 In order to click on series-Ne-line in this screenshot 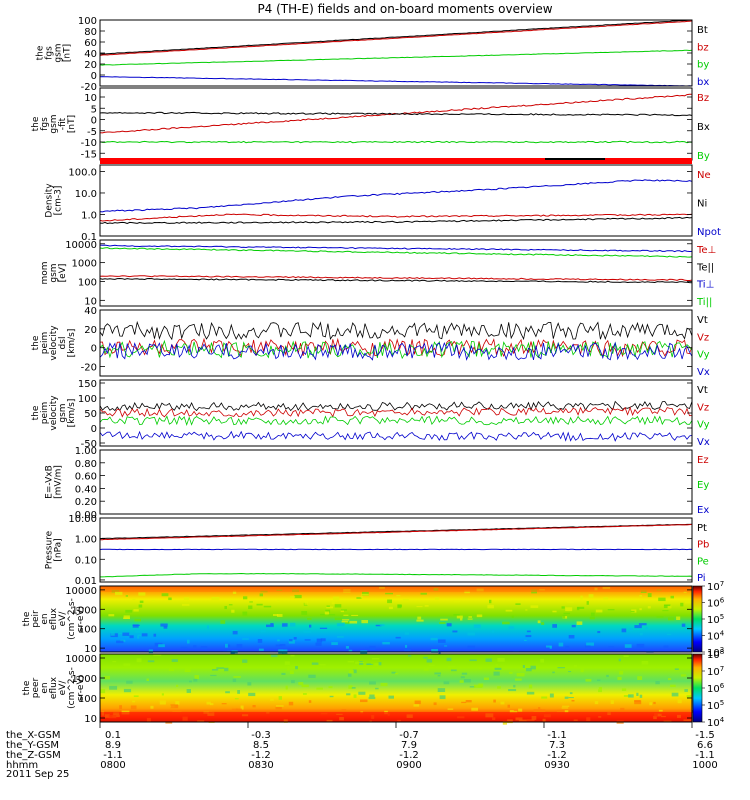, I will do `click(396, 217)`.